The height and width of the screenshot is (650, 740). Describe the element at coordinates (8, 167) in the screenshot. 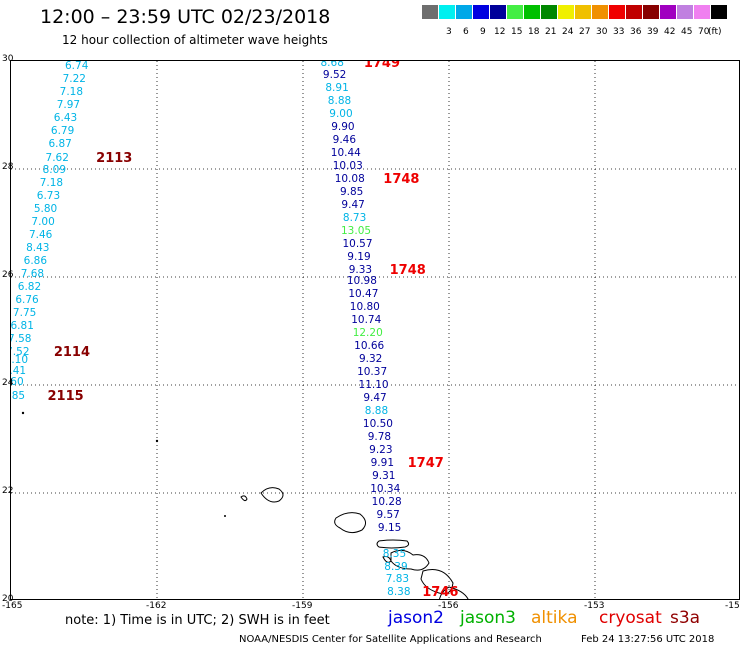

I see `y-tick-label: 28` at that location.